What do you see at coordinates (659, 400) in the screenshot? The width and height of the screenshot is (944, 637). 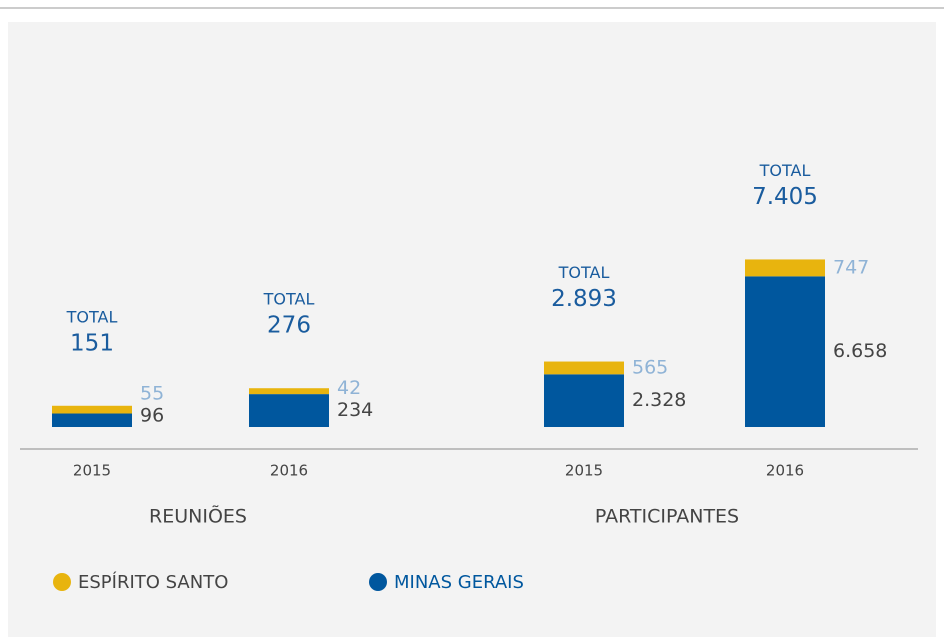 I see `value-label: 2.328` at bounding box center [659, 400].